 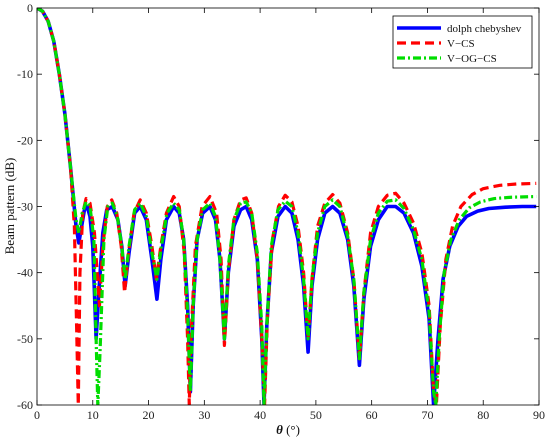 I want to click on legend-label-2: V−OG−CS, so click(x=472, y=59).